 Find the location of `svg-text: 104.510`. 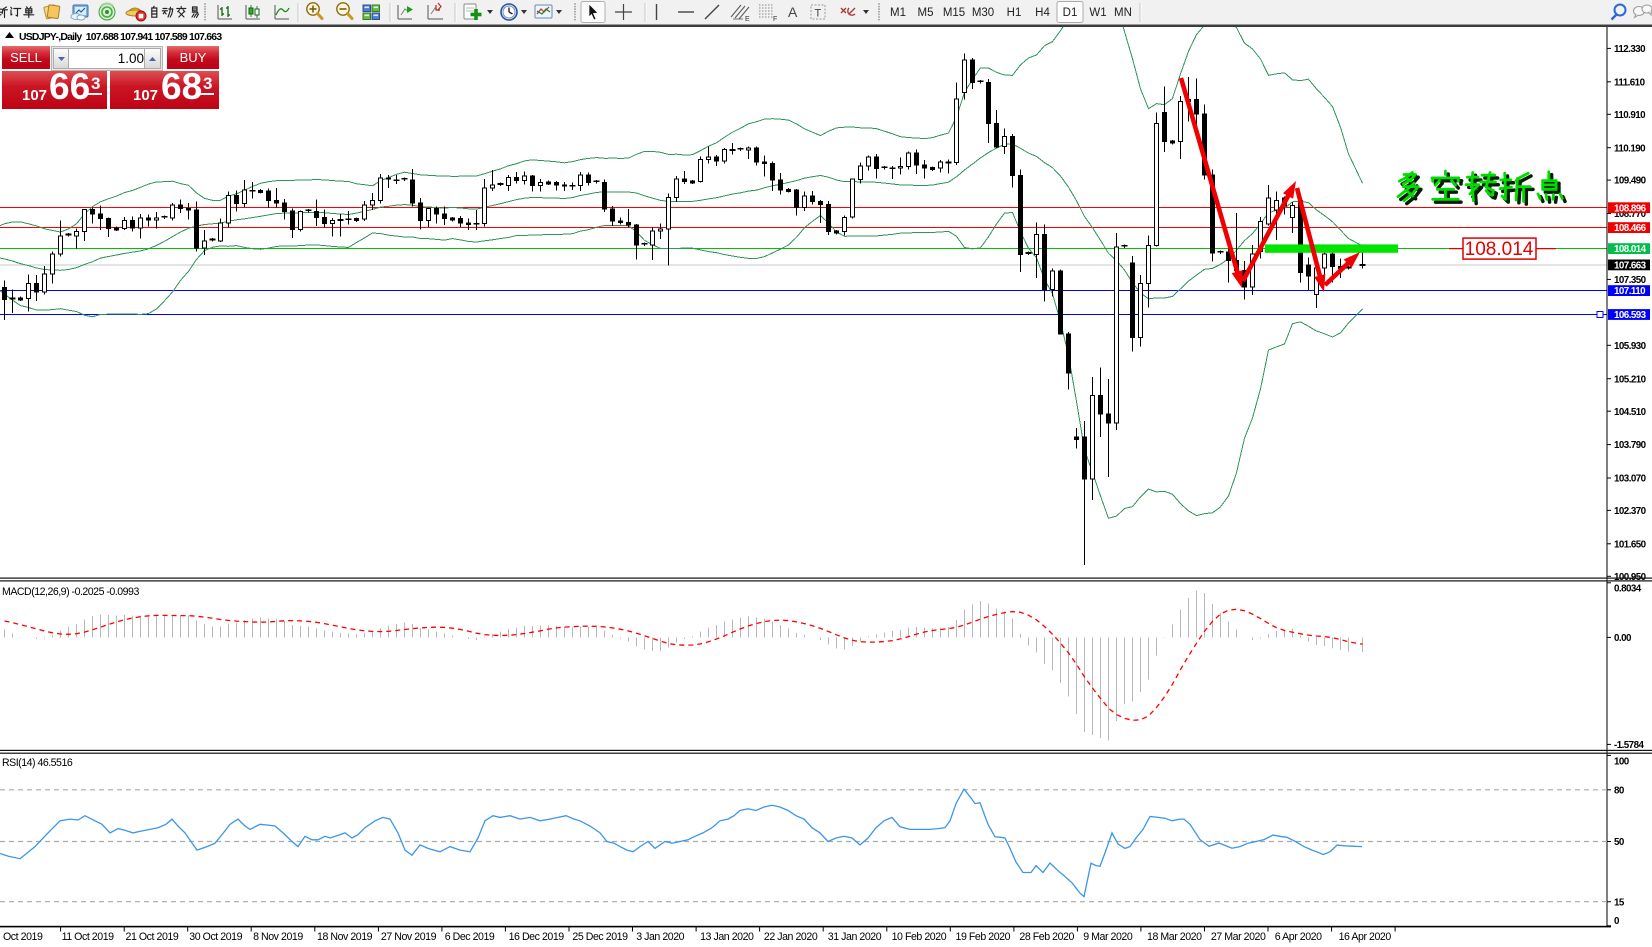

svg-text: 104.510 is located at coordinates (1630, 412).